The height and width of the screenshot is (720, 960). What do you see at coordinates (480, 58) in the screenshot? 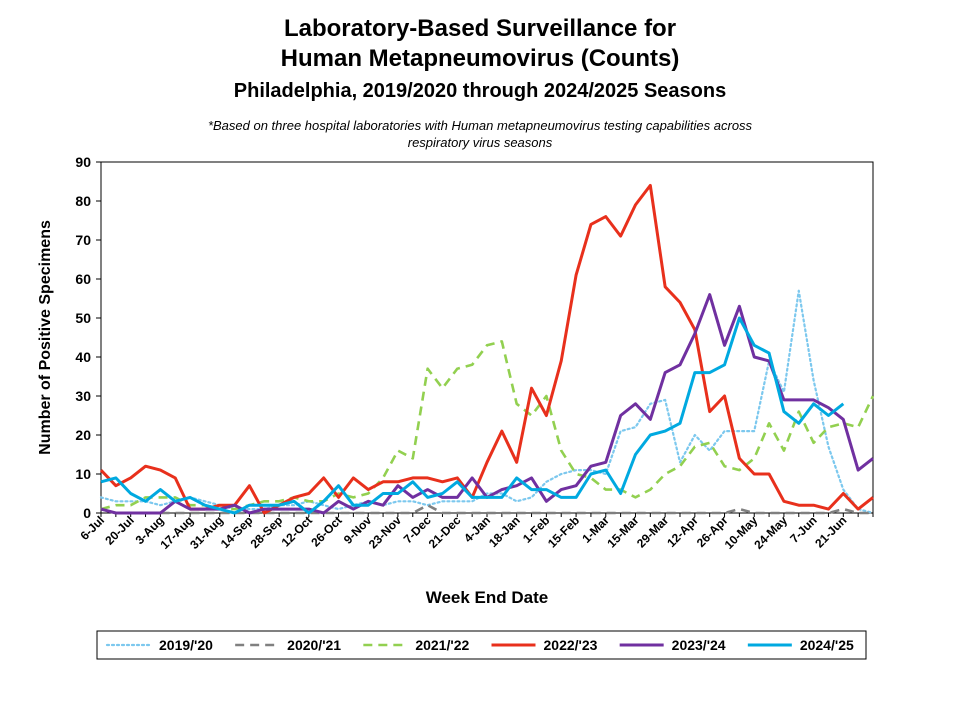
I see `chart-title-line2: Human Metapneumovirus (Counts)` at bounding box center [480, 58].